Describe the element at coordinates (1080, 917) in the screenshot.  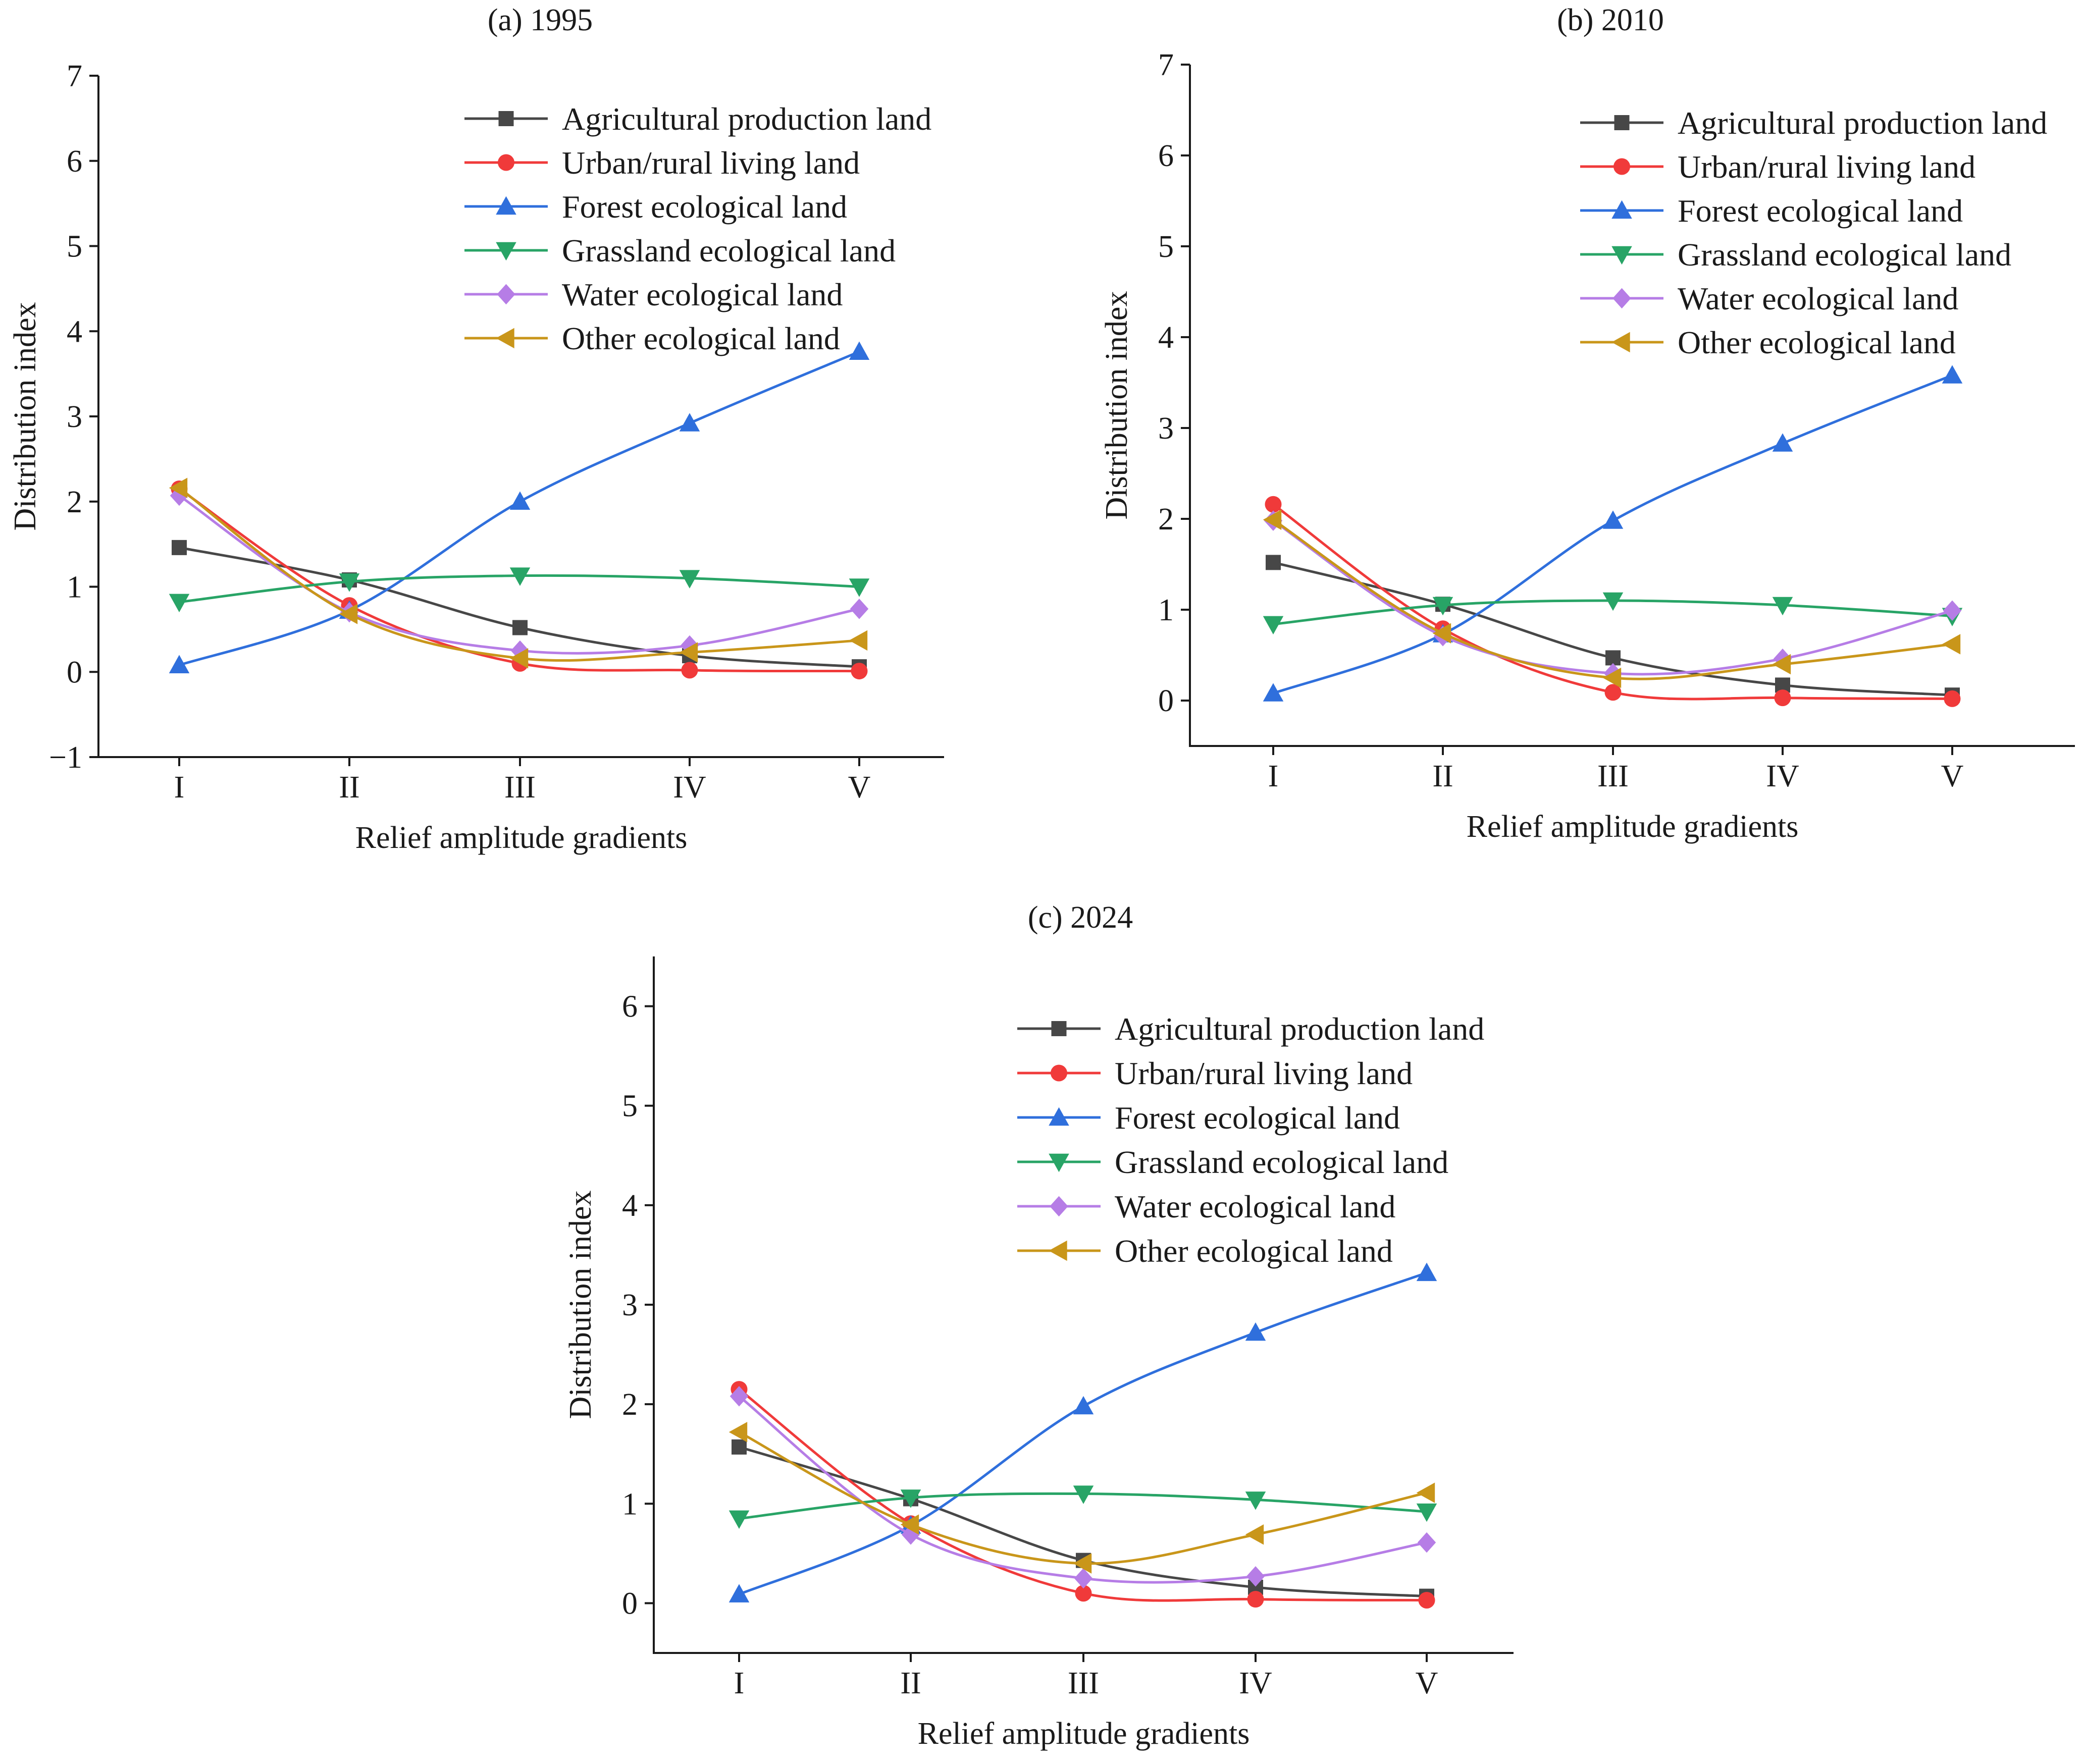
I see `chart-title: (c) 2024` at that location.